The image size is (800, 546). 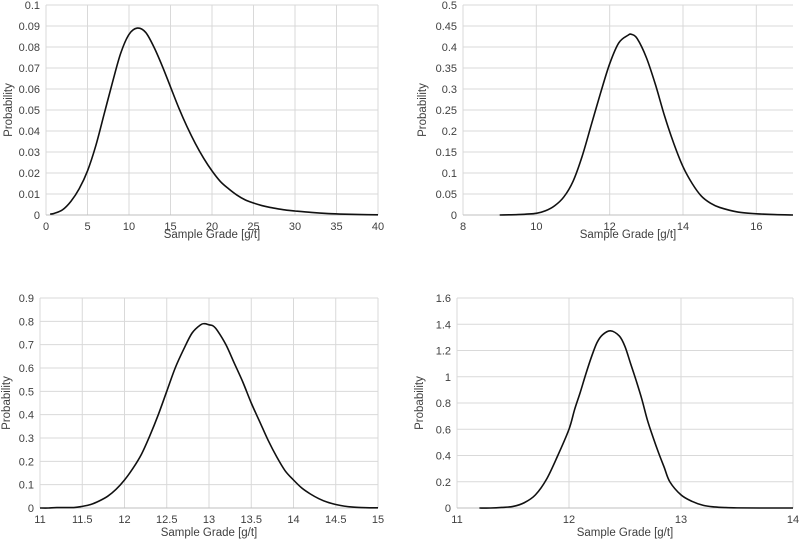 I want to click on y-tick-label: 0.25, so click(x=446, y=111).